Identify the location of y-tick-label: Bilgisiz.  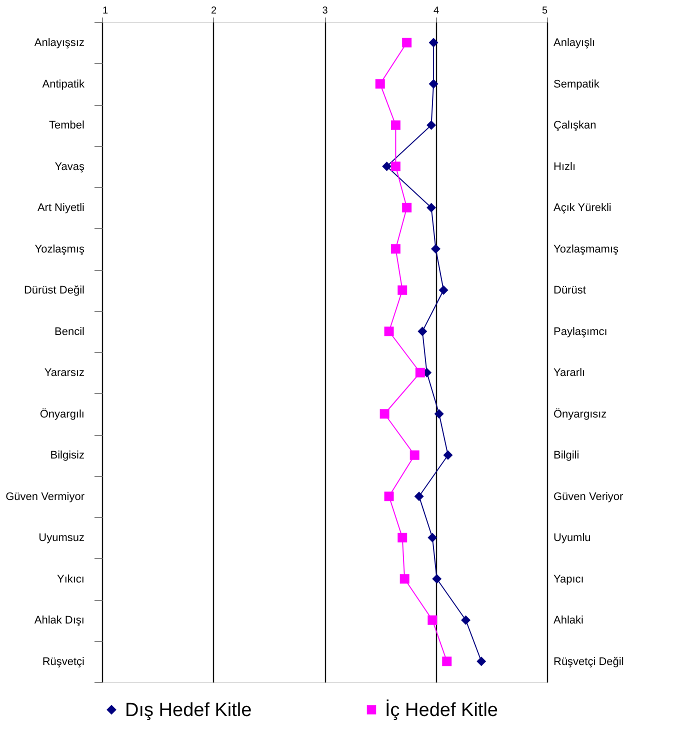
(67, 456).